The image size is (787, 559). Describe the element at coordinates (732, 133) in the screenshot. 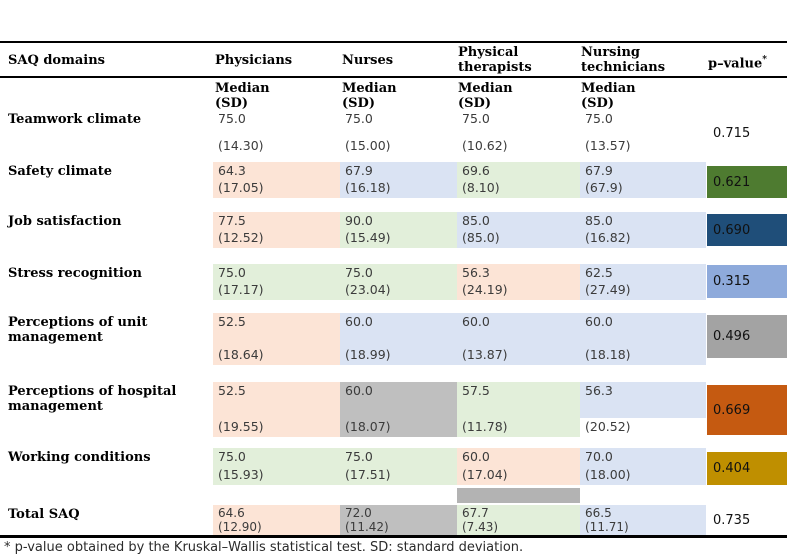

I see `p-value: 0.715` at that location.